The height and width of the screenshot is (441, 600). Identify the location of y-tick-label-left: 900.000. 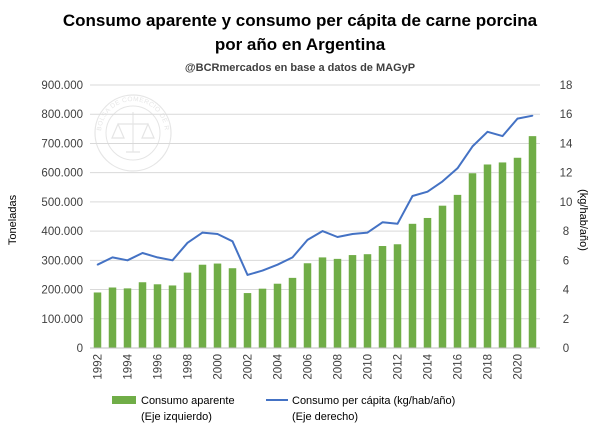
(62, 86).